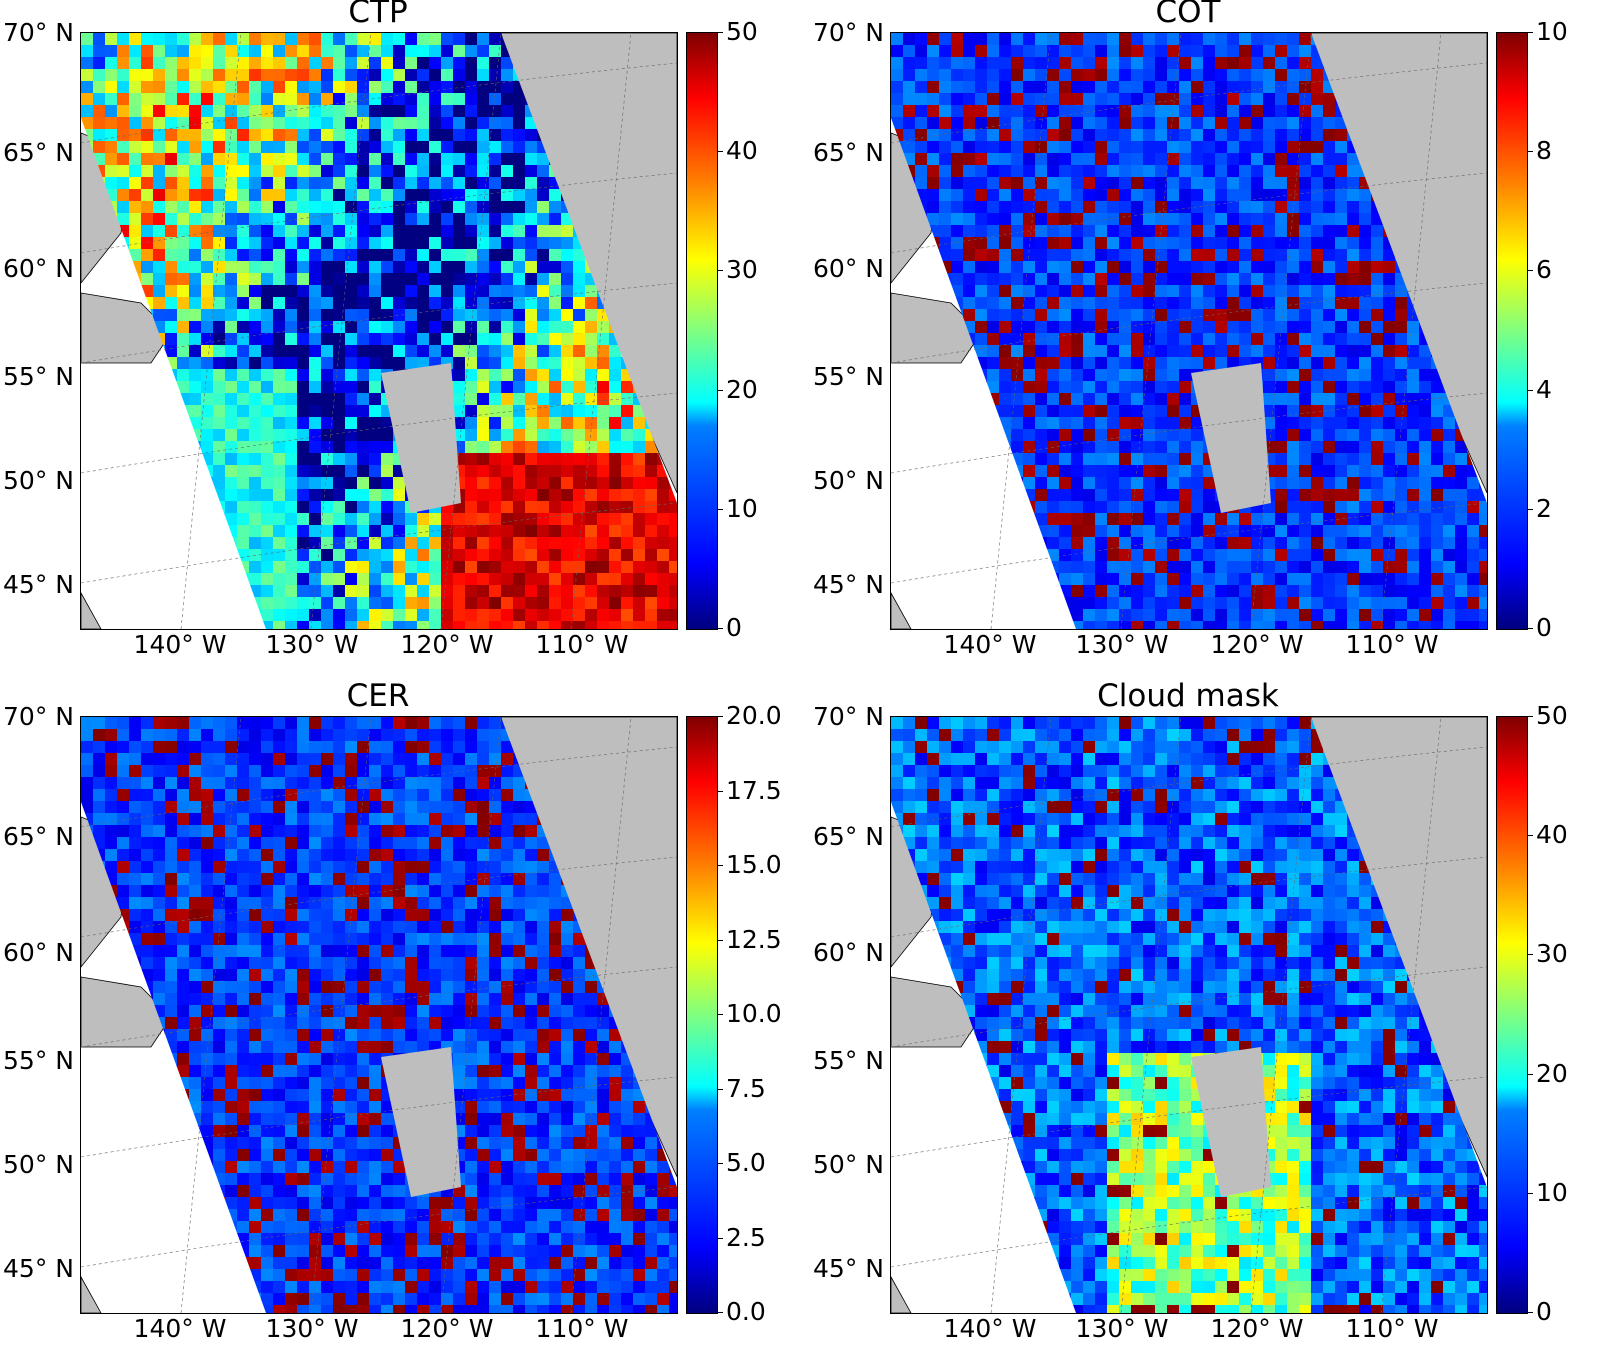 The height and width of the screenshot is (1371, 1606). Describe the element at coordinates (1544, 508) in the screenshot. I see `colorbar-tick-label: 2` at that location.